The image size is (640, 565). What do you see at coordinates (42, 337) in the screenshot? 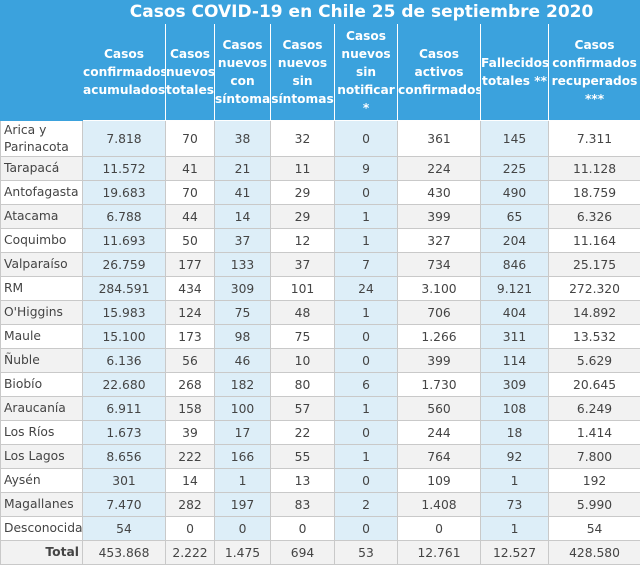
I see `cell-region: Maule` at bounding box center [42, 337].